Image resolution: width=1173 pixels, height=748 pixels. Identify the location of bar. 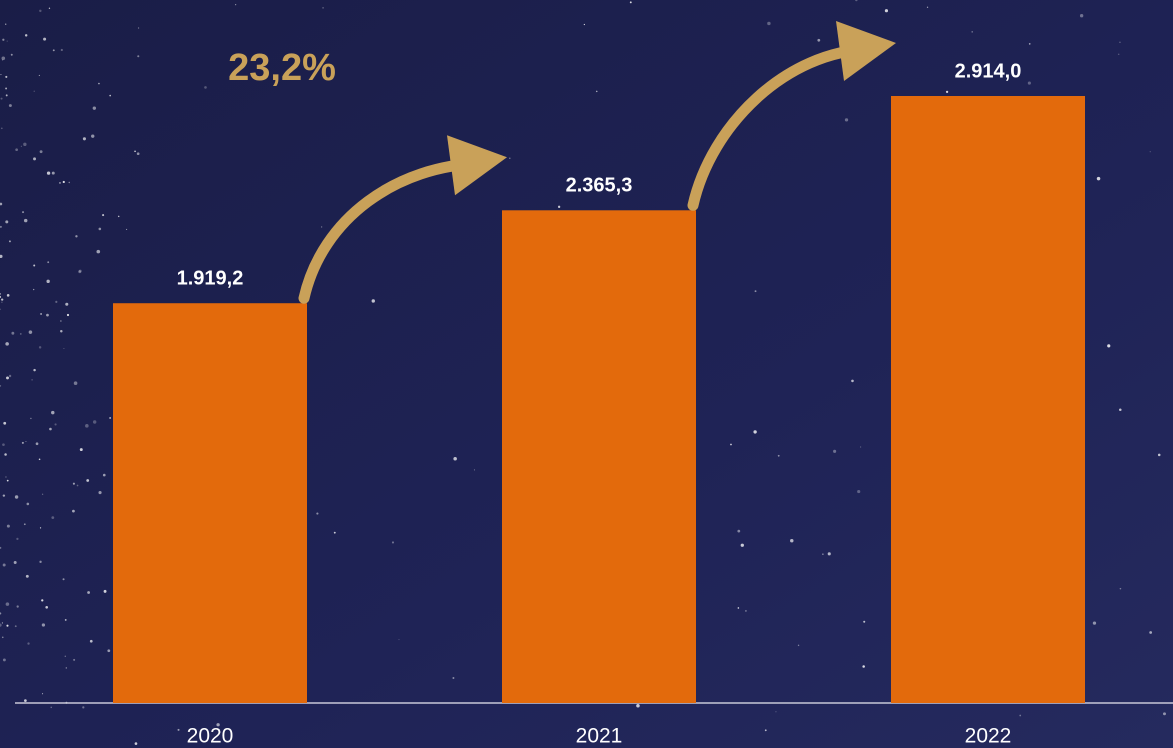
(988, 399).